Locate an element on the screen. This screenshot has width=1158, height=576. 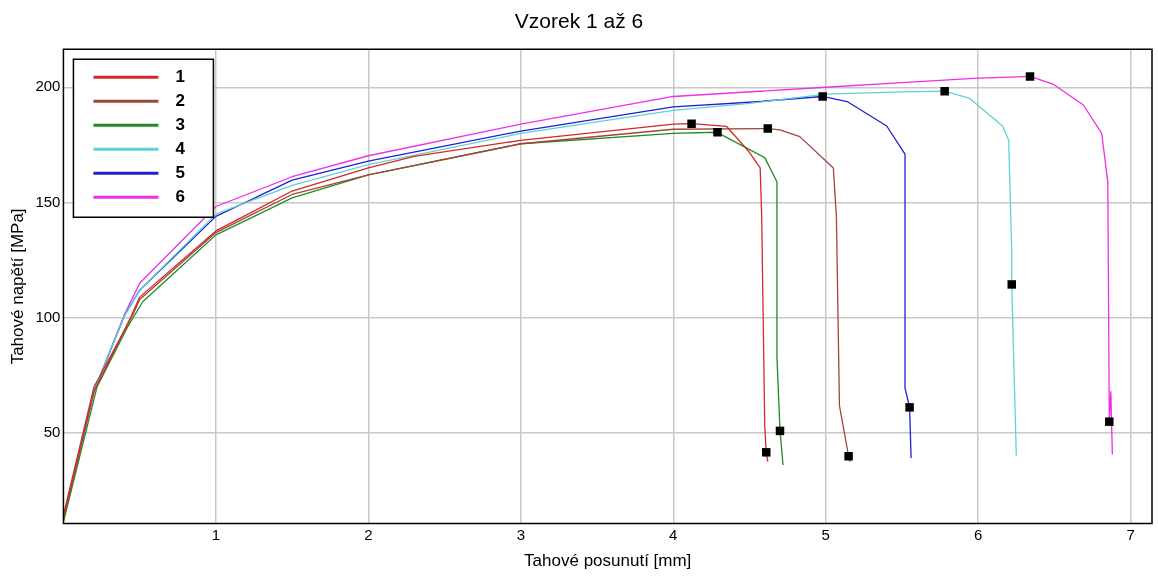
x-tick-label: 3 is located at coordinates (520, 534).